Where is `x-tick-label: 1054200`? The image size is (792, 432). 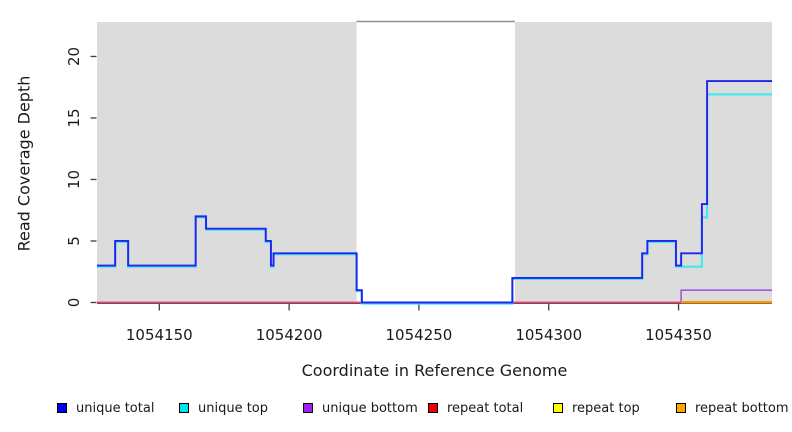
x-tick-label: 1054200 is located at coordinates (289, 335).